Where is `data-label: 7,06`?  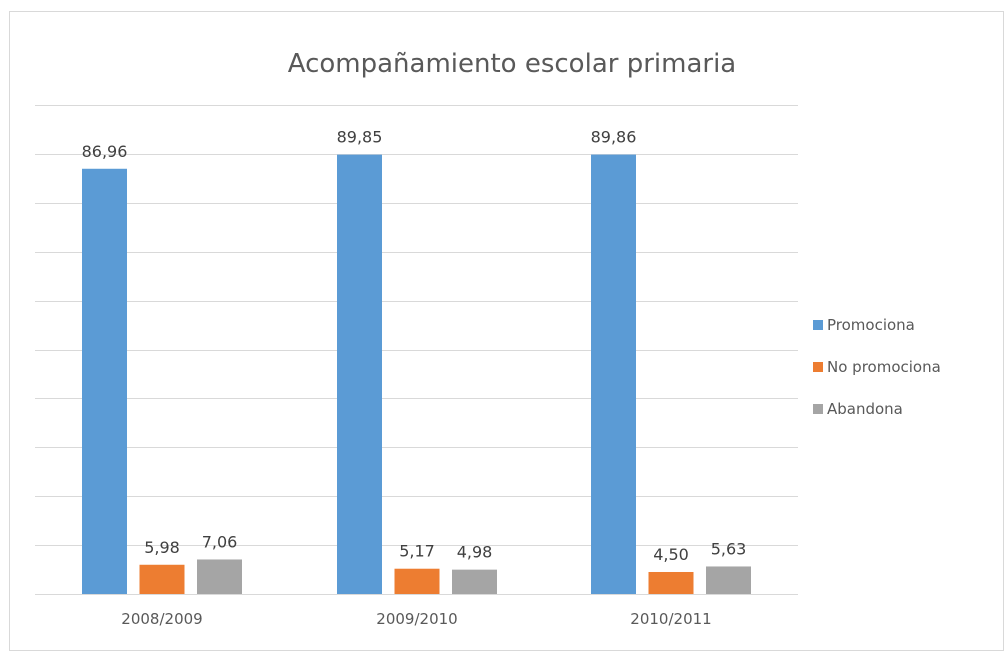 data-label: 7,06 is located at coordinates (220, 541).